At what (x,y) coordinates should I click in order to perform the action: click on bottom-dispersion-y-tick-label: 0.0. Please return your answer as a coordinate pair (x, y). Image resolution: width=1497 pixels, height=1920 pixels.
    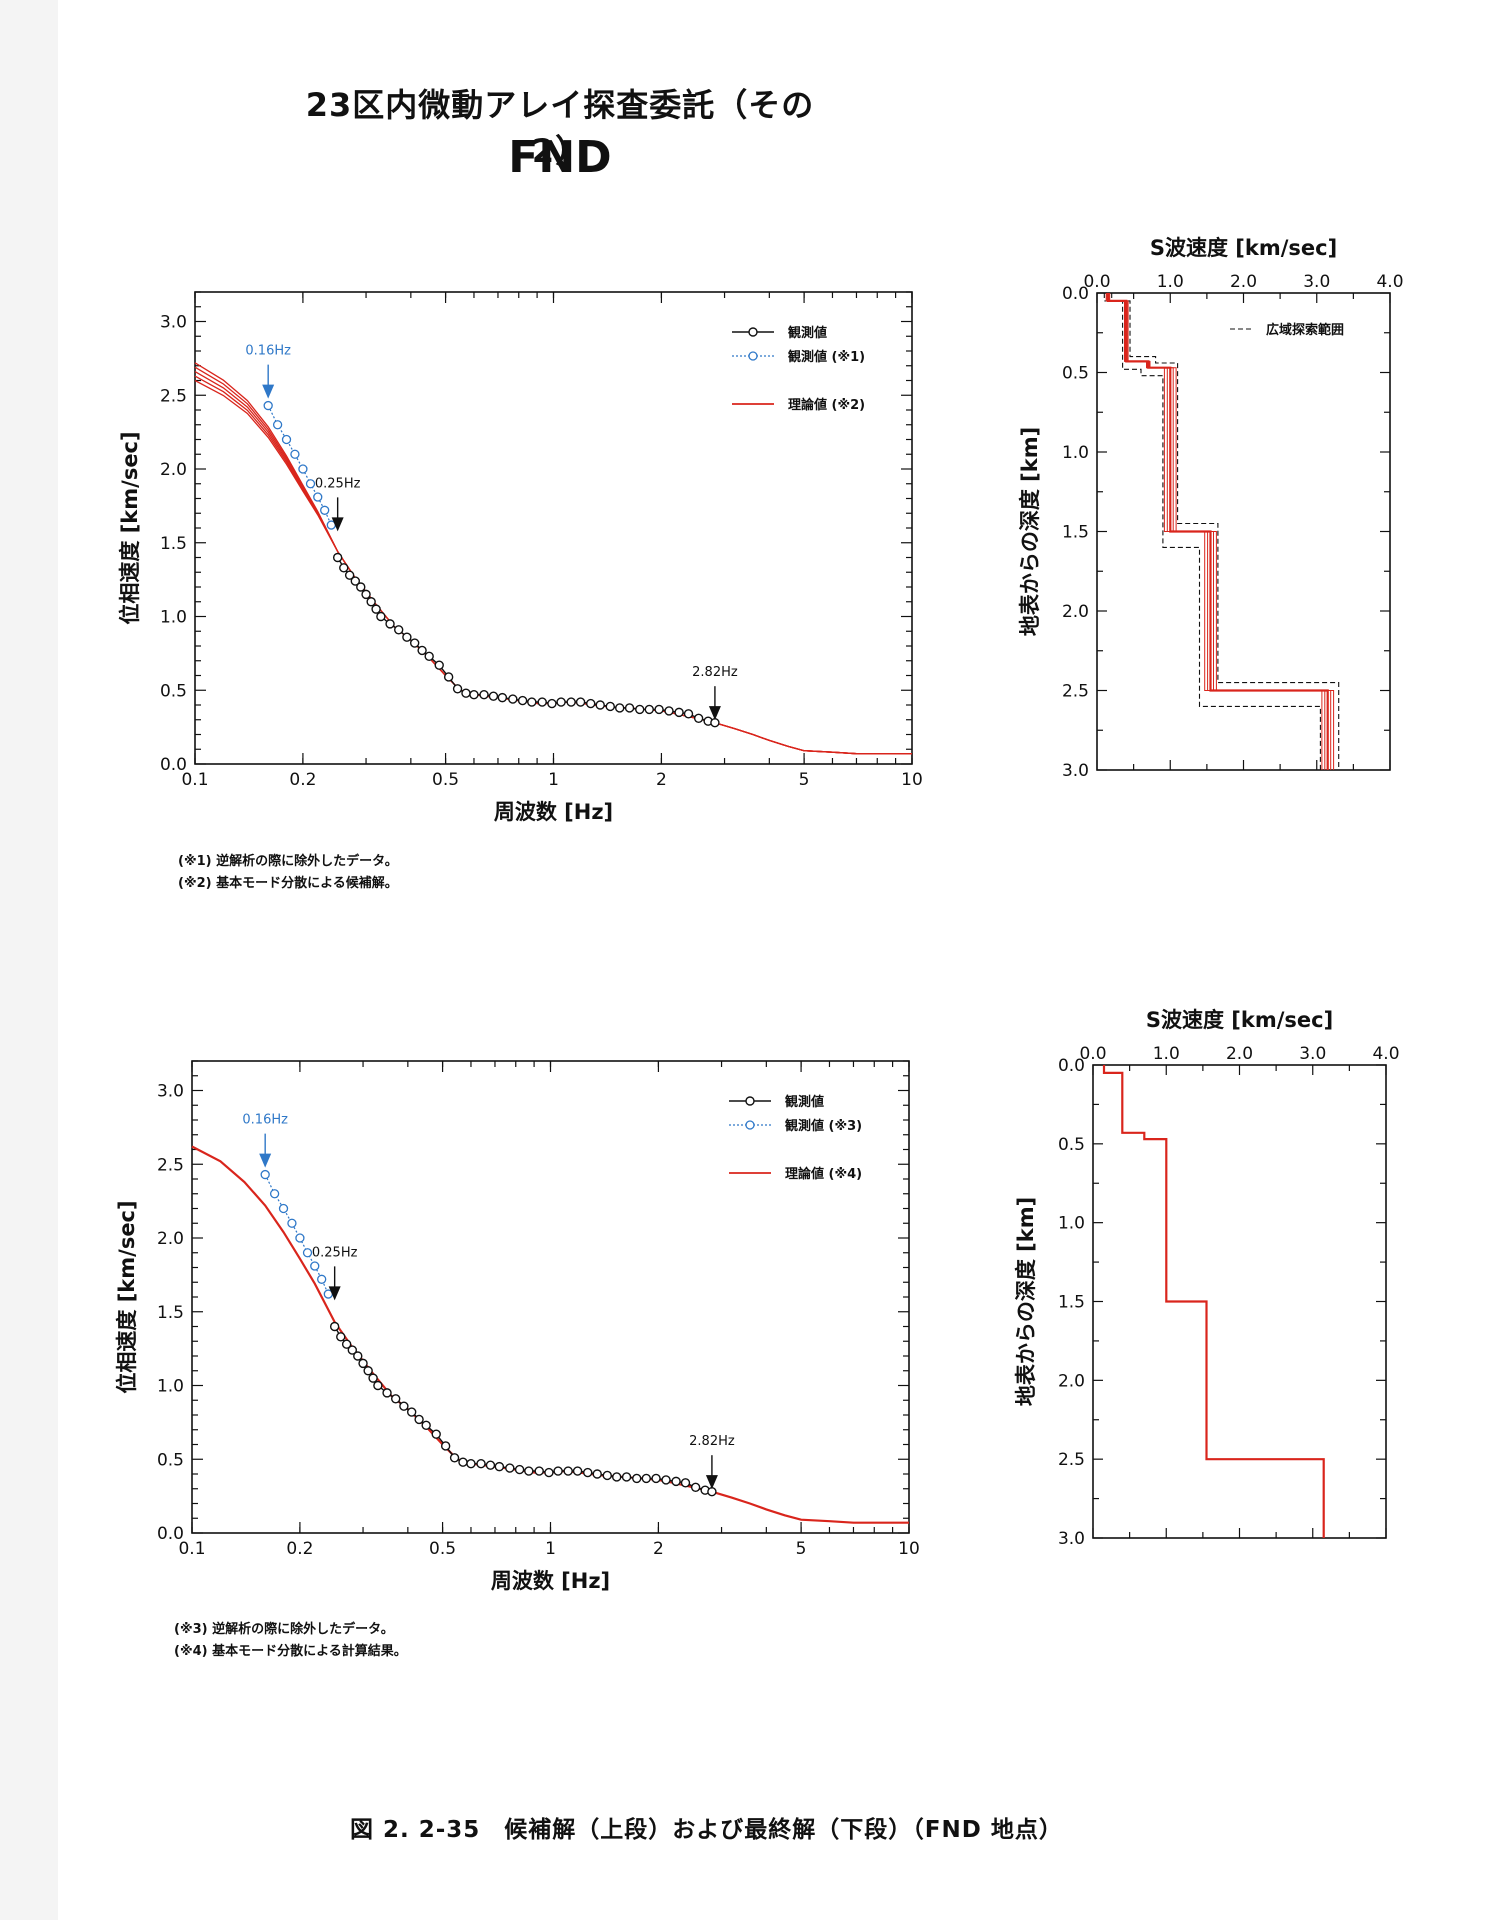
    Looking at the image, I should click on (170, 1534).